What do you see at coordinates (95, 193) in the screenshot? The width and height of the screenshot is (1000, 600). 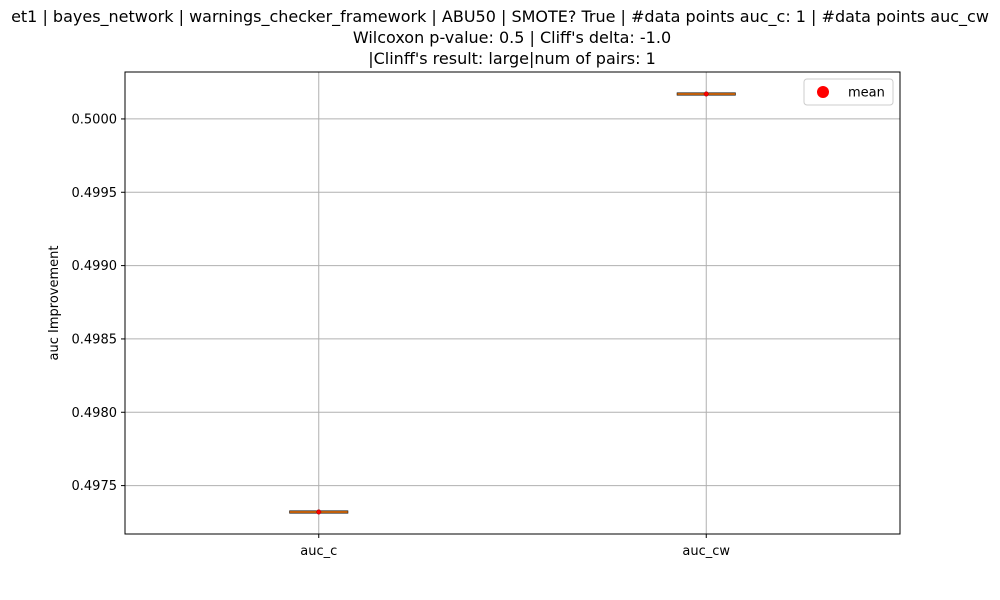 I see `y-tick-label: 0.4995` at bounding box center [95, 193].